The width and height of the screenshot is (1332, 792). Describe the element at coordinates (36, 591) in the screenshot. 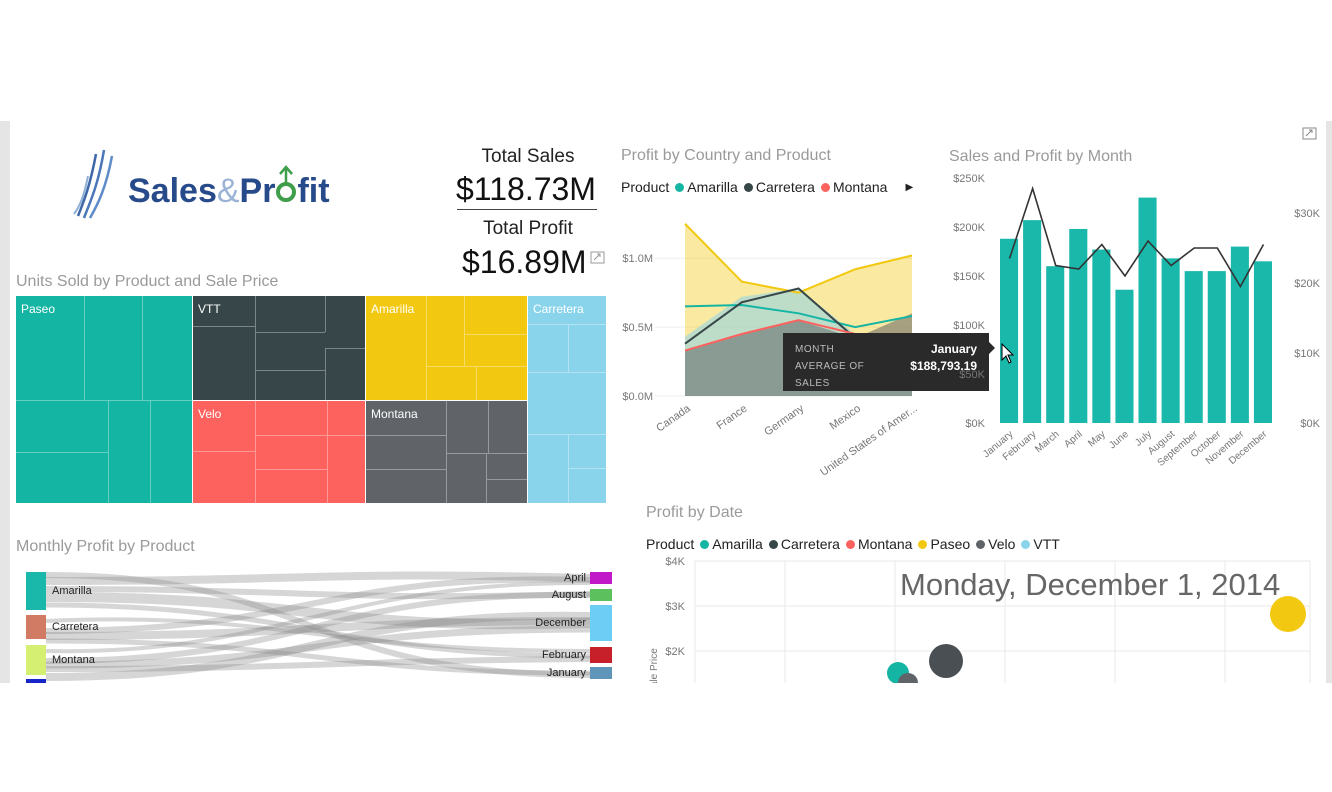

I see `sankey-node-amarilla` at that location.